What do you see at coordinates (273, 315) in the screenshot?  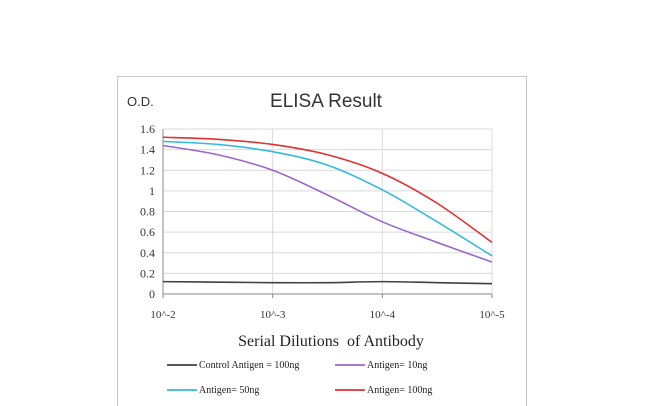 I see `x-tick-label: 10^-3` at bounding box center [273, 315].